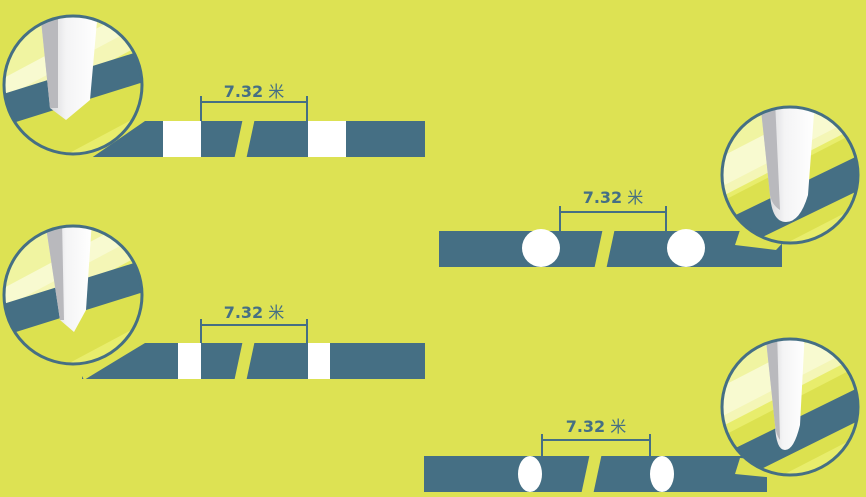 Image resolution: width=866 pixels, height=497 pixels. What do you see at coordinates (790, 407) in the screenshot?
I see `magnifier-oval-post` at bounding box center [790, 407].